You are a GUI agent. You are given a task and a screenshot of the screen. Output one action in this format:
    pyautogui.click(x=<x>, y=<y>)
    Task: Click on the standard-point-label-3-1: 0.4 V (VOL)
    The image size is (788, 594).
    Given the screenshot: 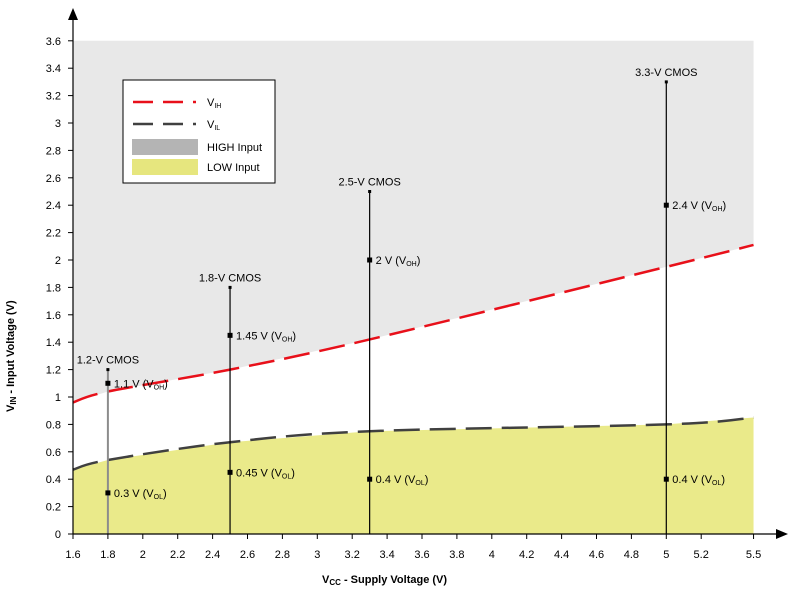 What is the action you would take?
    pyautogui.click(x=698, y=480)
    